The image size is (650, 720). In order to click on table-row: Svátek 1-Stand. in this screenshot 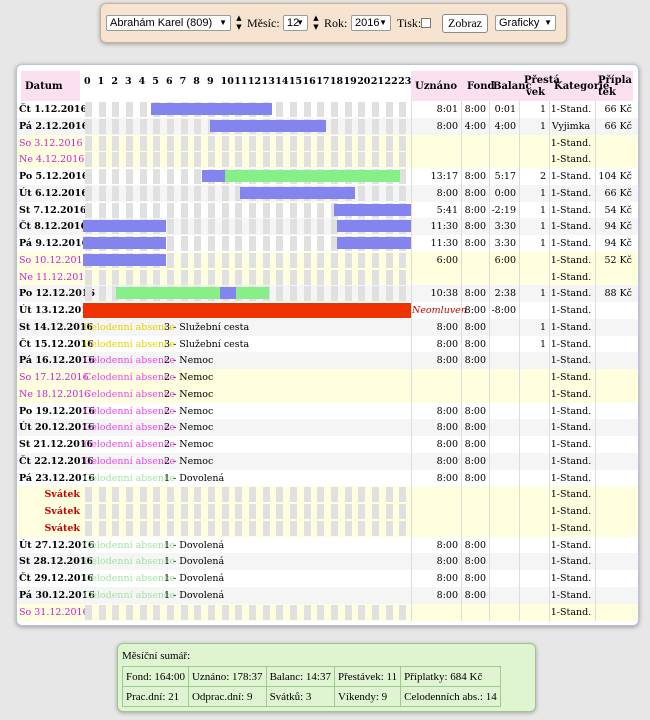, I will do `click(327, 528)`.